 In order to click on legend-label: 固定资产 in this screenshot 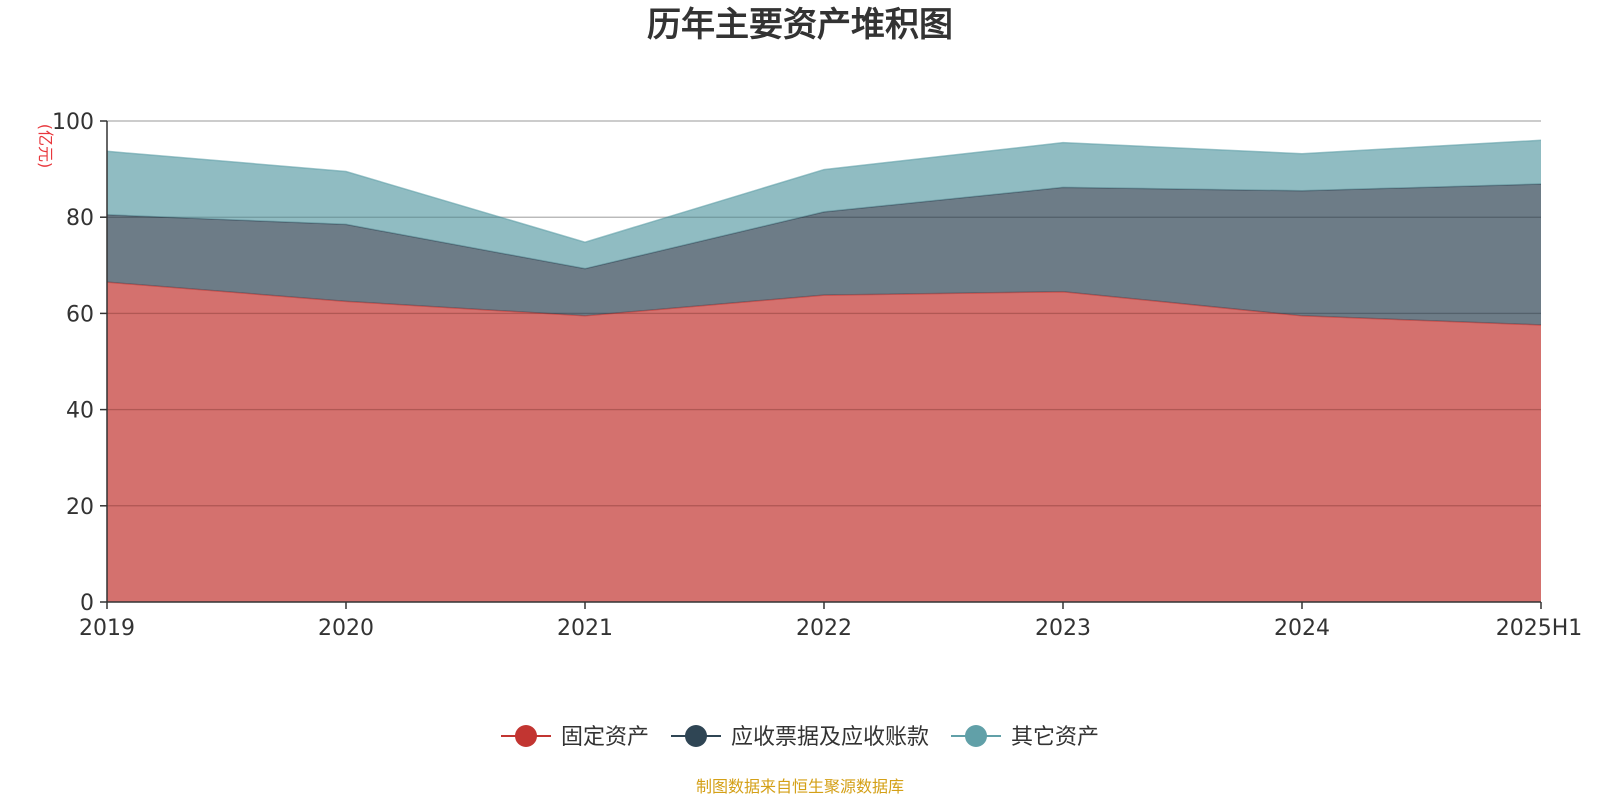, I will do `click(605, 737)`.